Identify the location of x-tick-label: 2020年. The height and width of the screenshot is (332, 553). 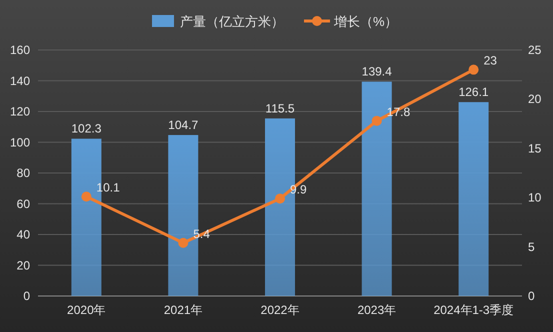
(86, 310).